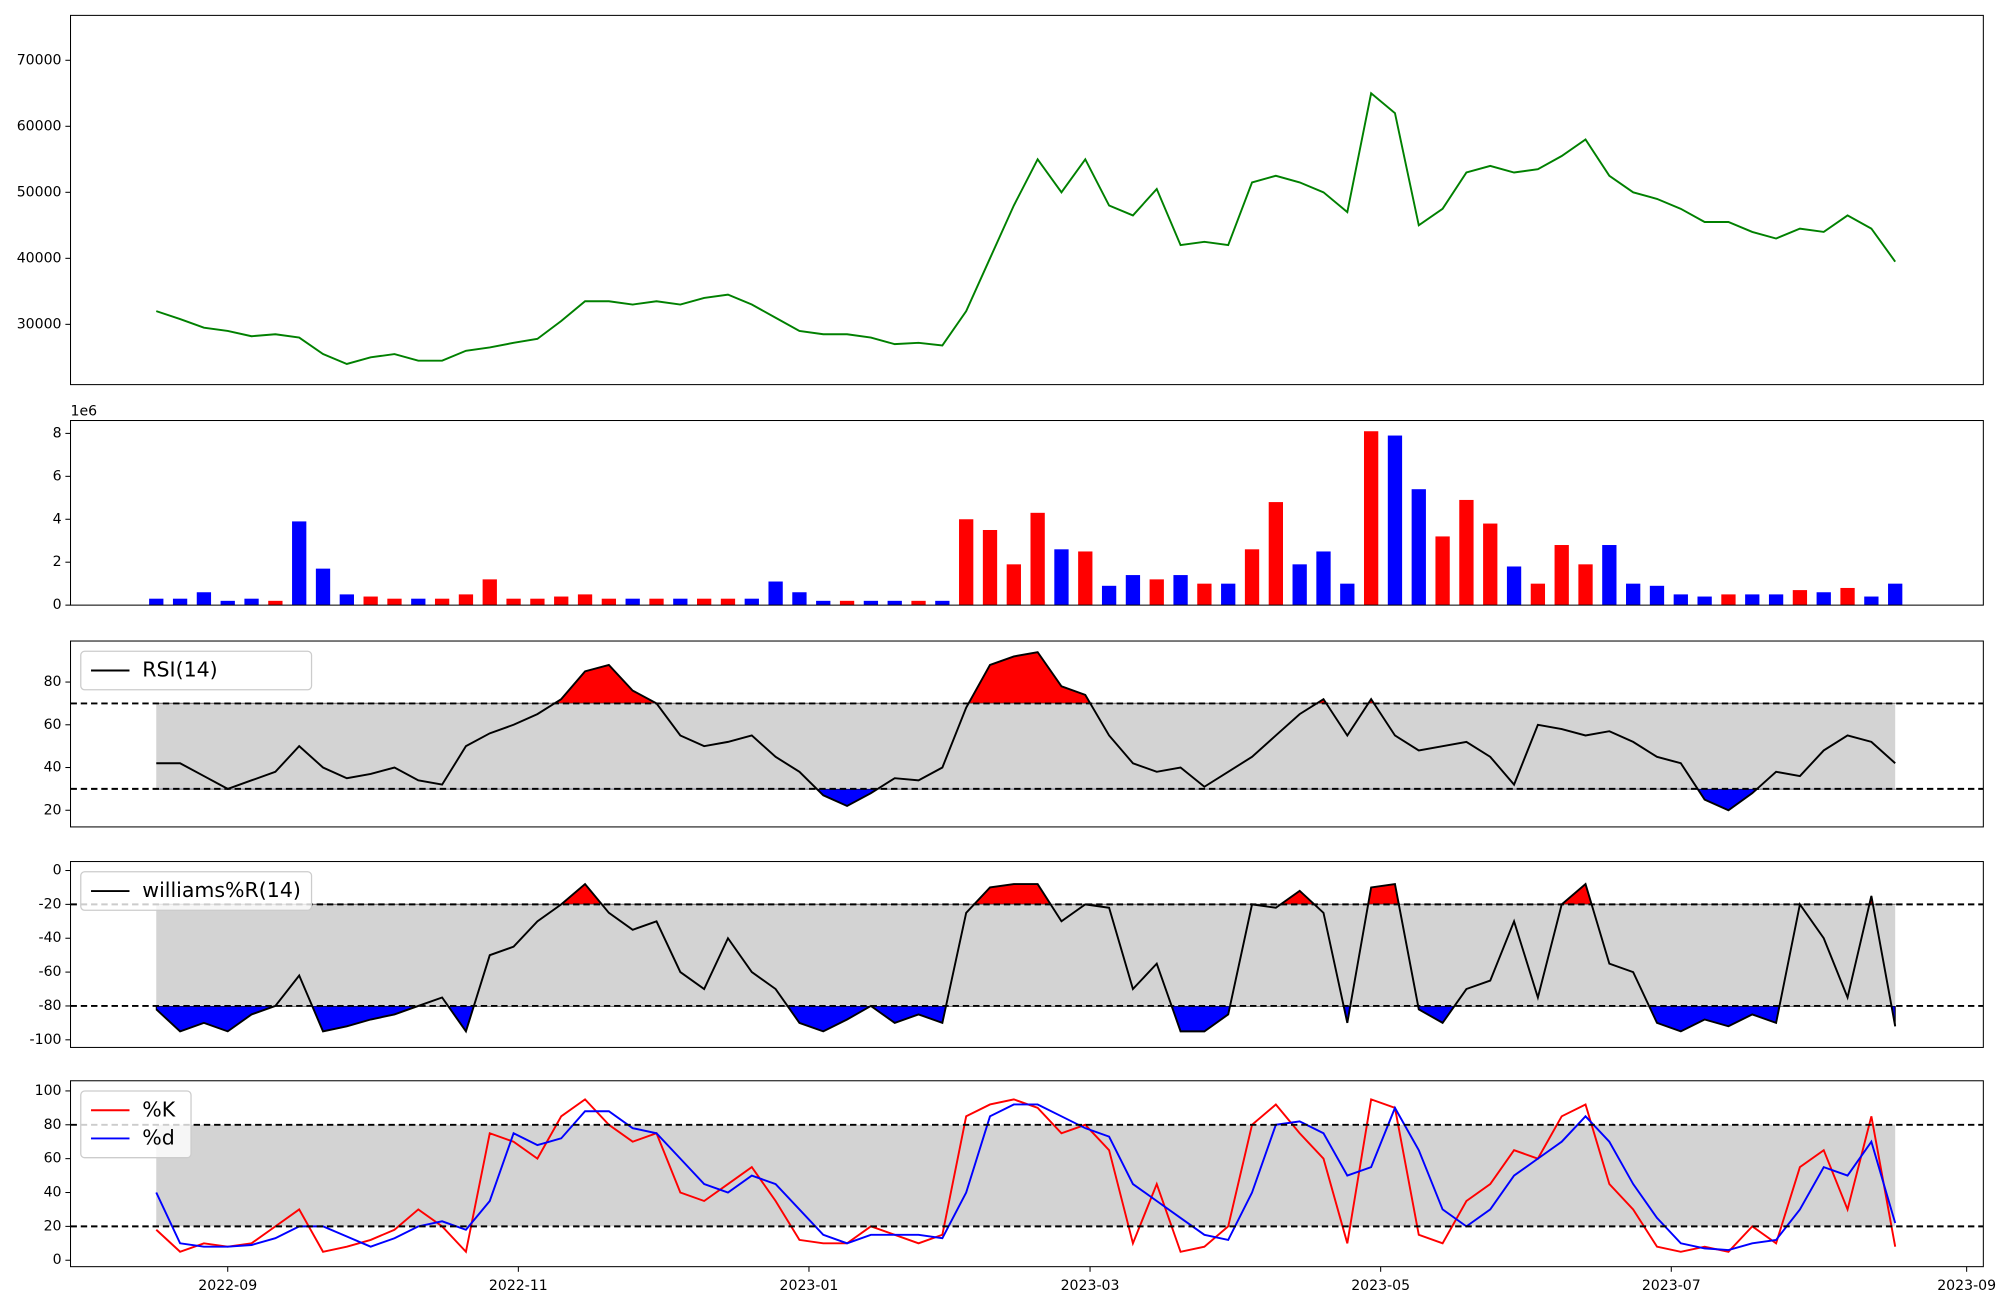  What do you see at coordinates (1671, 1286) in the screenshot?
I see `x-tick-label: 2023-07` at bounding box center [1671, 1286].